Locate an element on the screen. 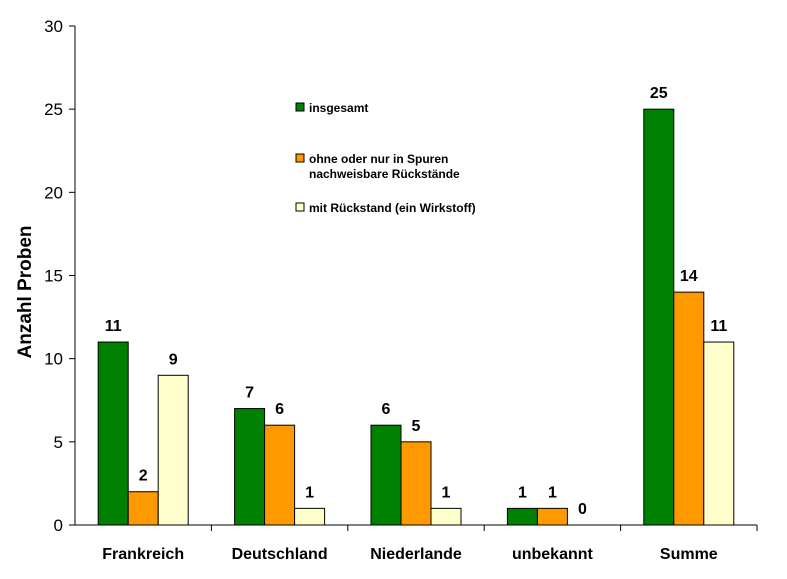 The height and width of the screenshot is (579, 787). y-tick-label: 5 is located at coordinates (58, 442).